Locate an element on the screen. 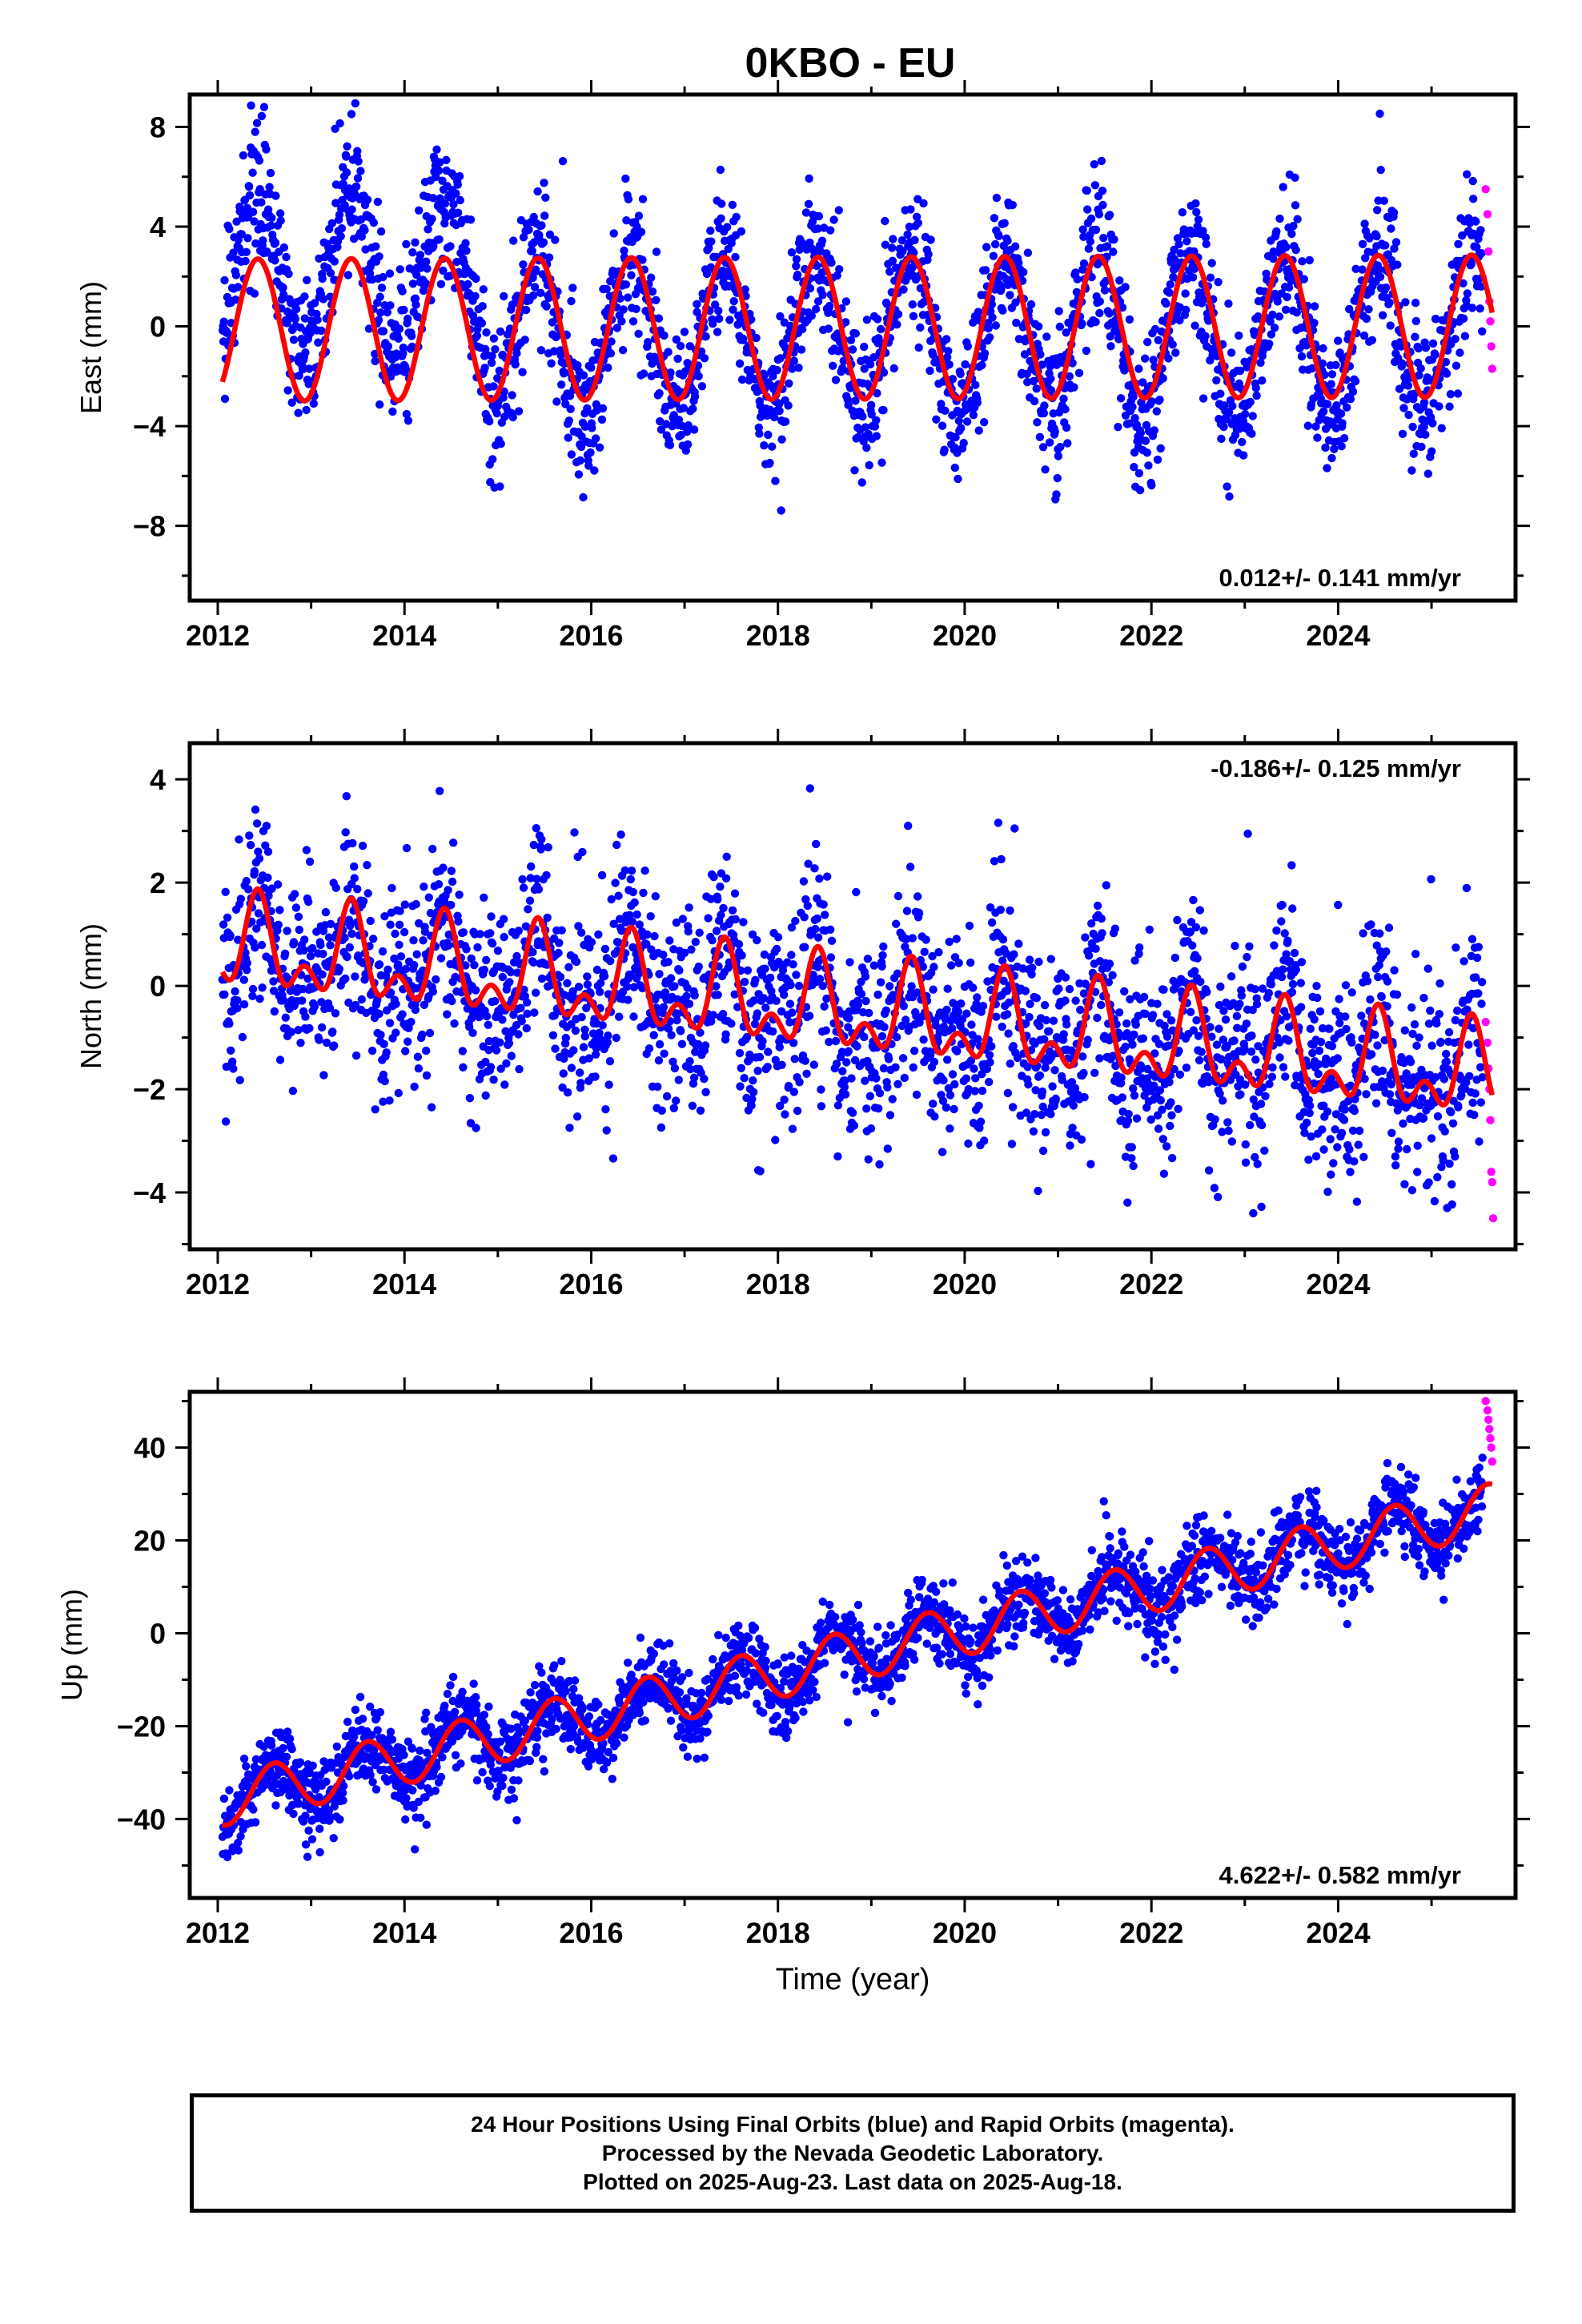 This screenshot has width=1582, height=2324. rapid-point is located at coordinates (1491, 321).